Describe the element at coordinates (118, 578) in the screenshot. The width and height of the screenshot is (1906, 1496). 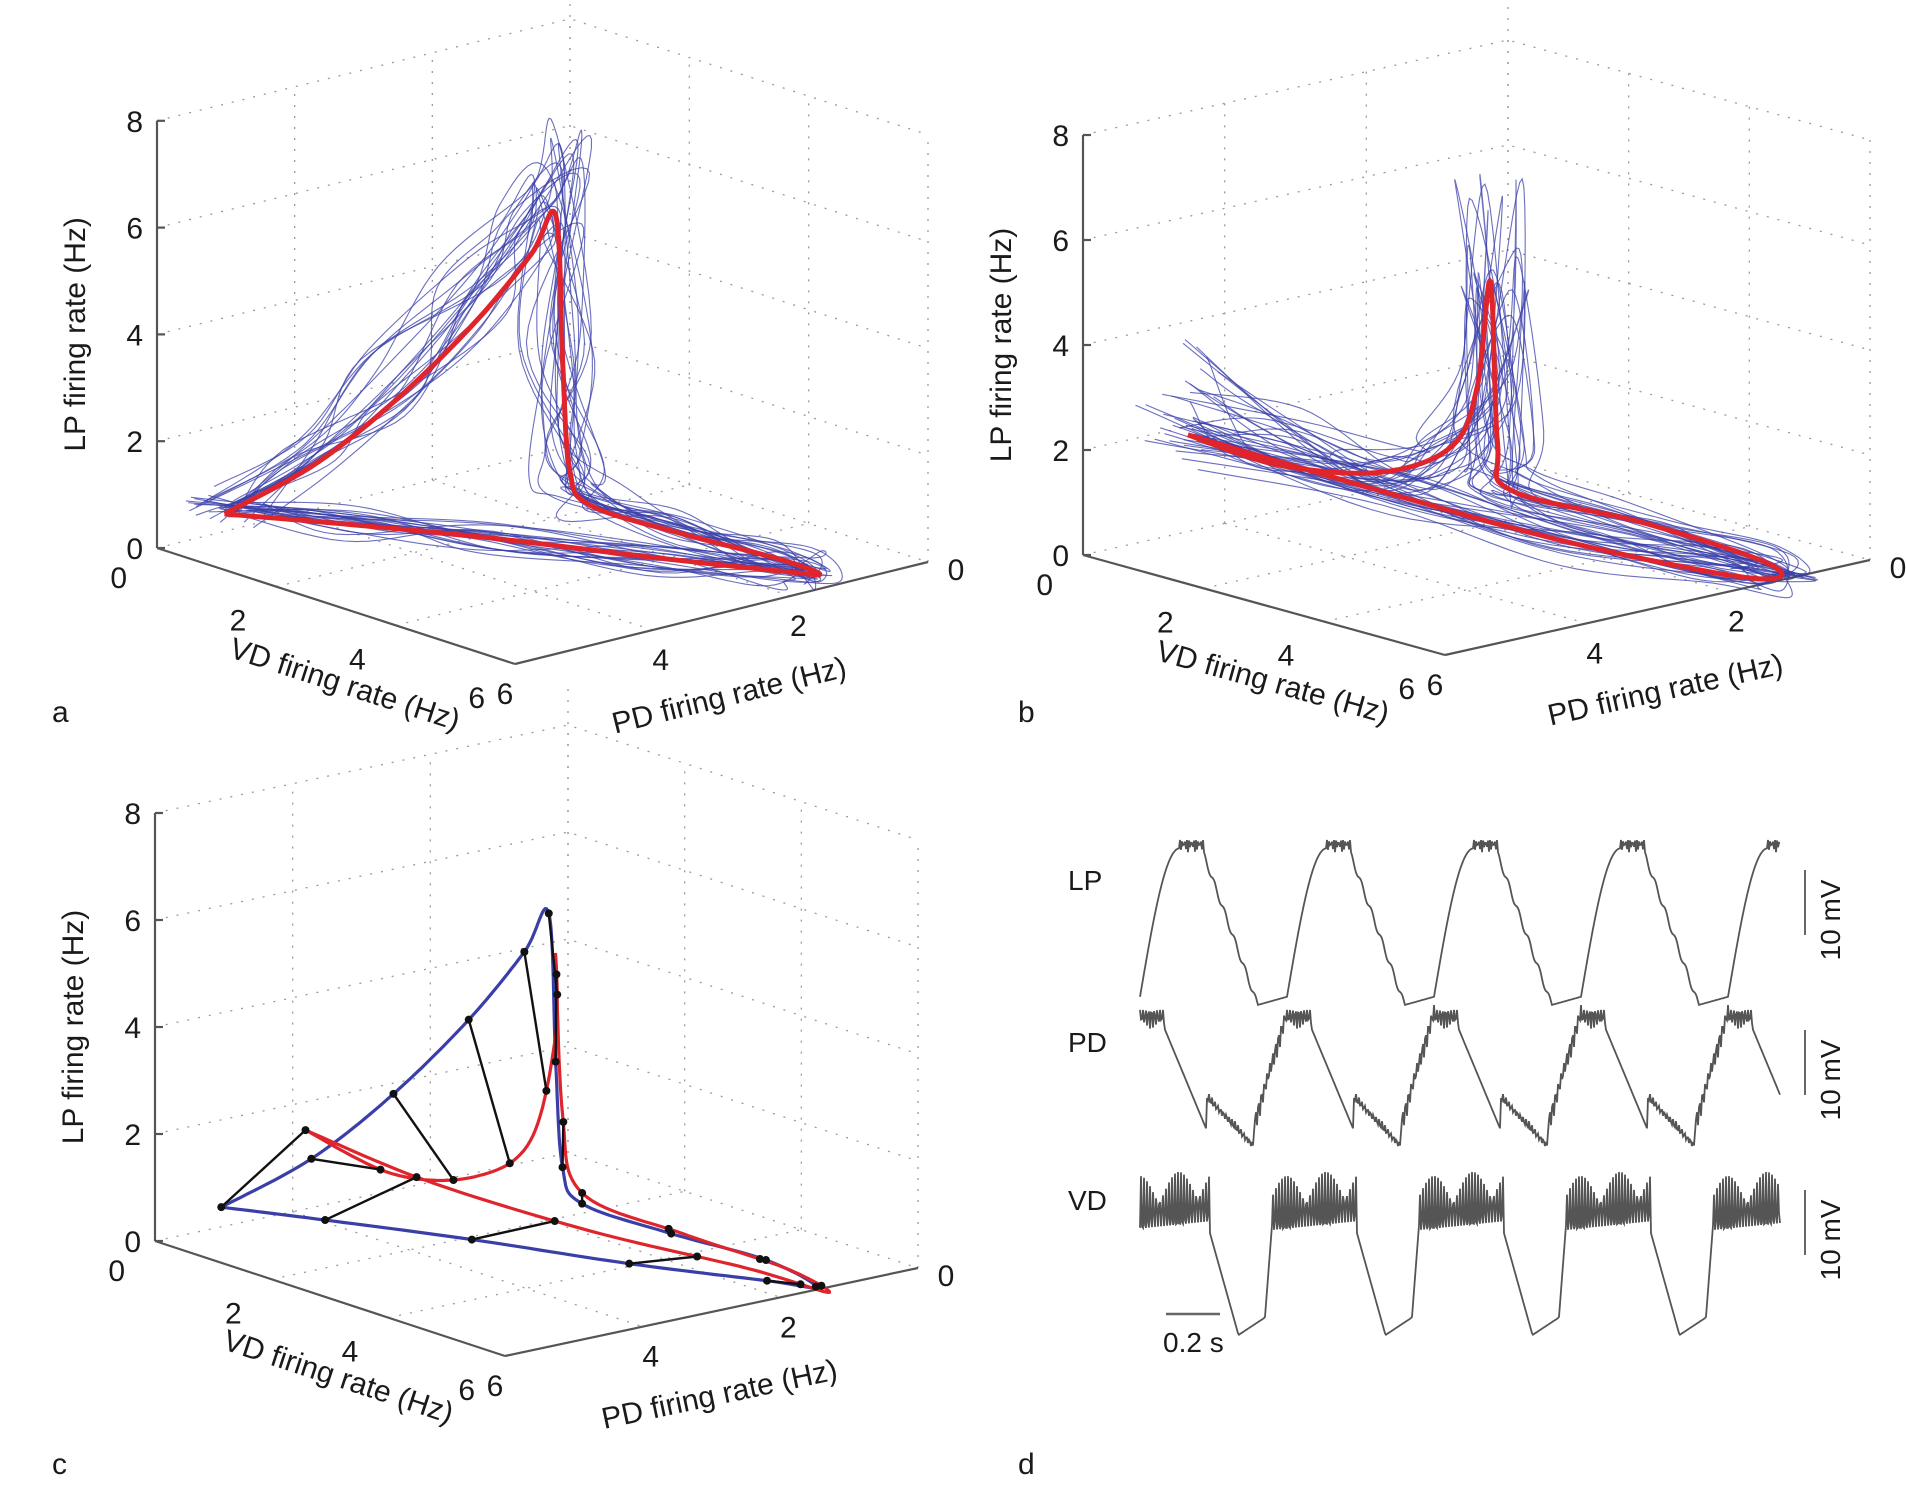
I see `a-vd-tick-label: 0` at that location.